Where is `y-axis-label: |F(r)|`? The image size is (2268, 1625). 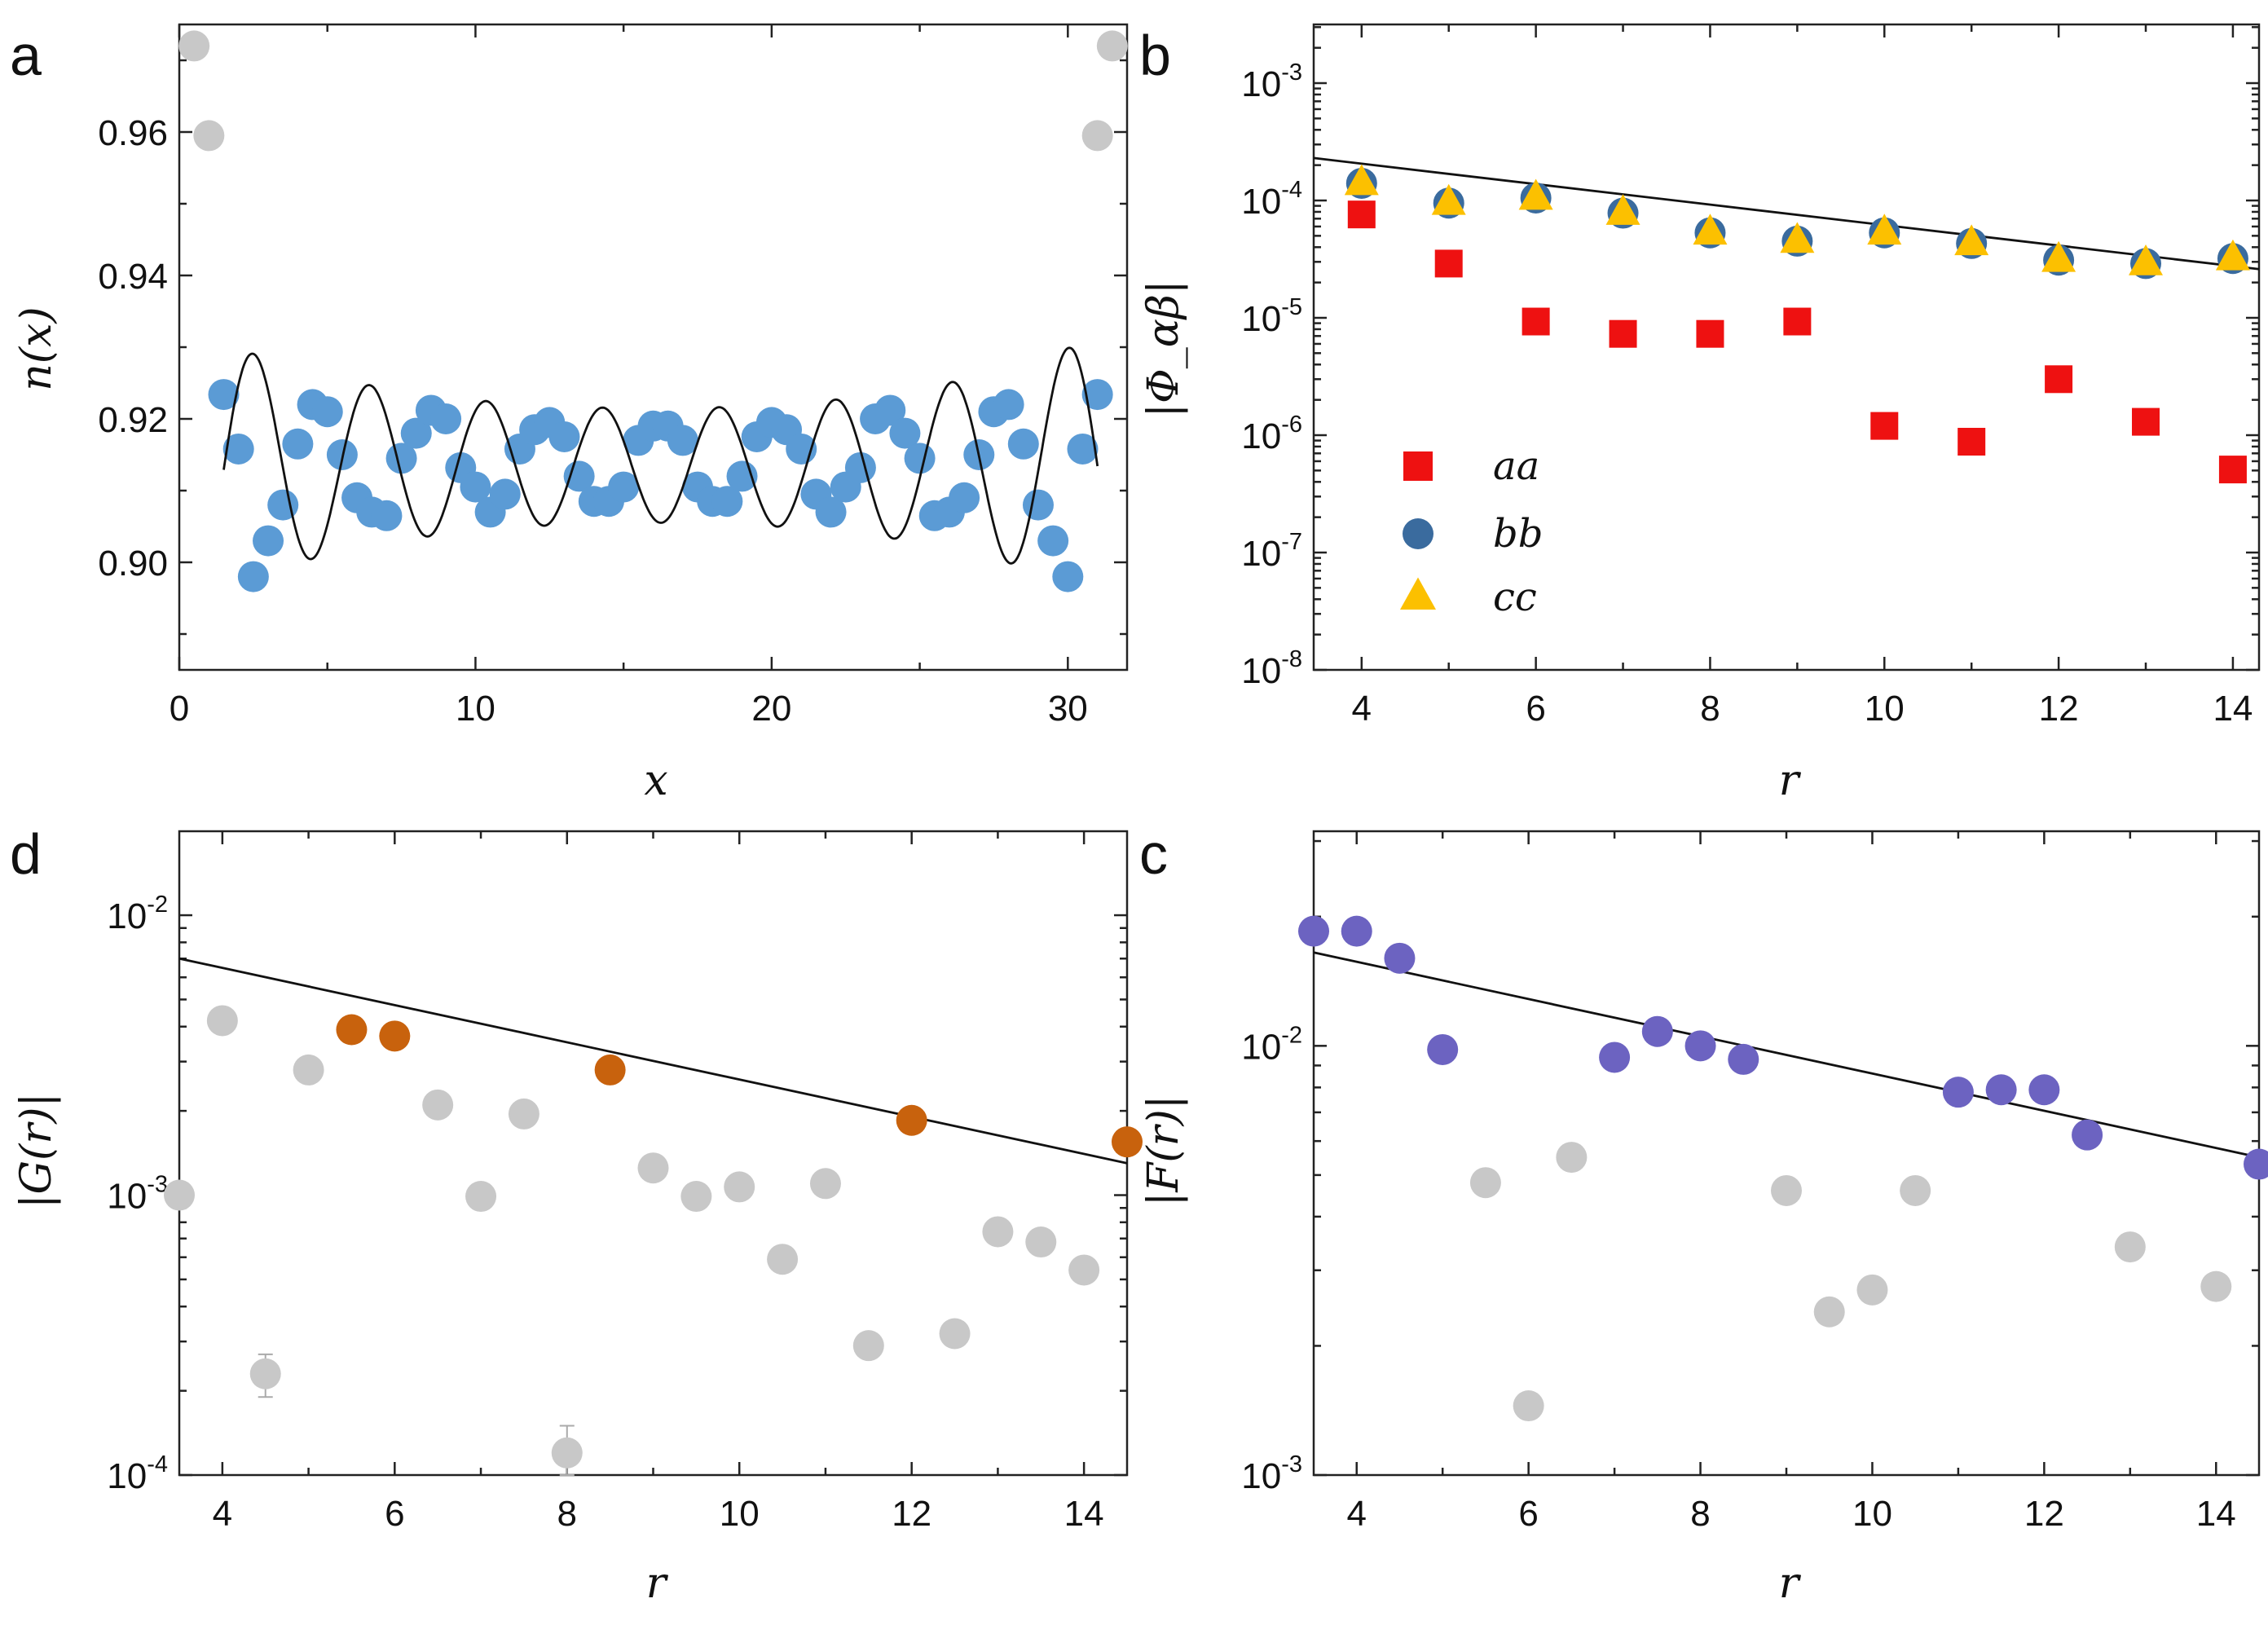
y-axis-label: |F(r)| is located at coordinates (1163, 1151).